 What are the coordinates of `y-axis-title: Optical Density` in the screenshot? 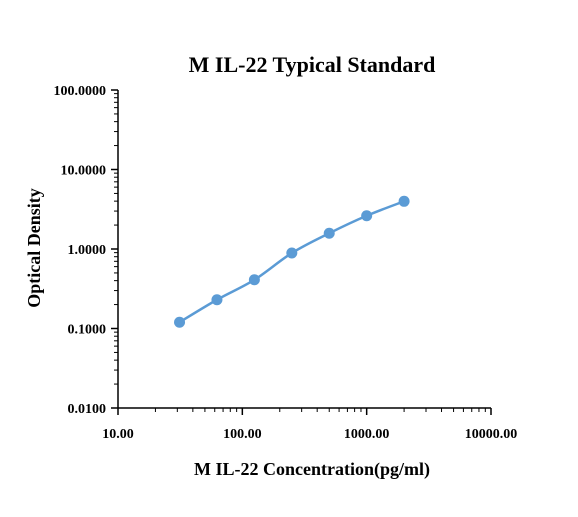 It's located at (34, 248).